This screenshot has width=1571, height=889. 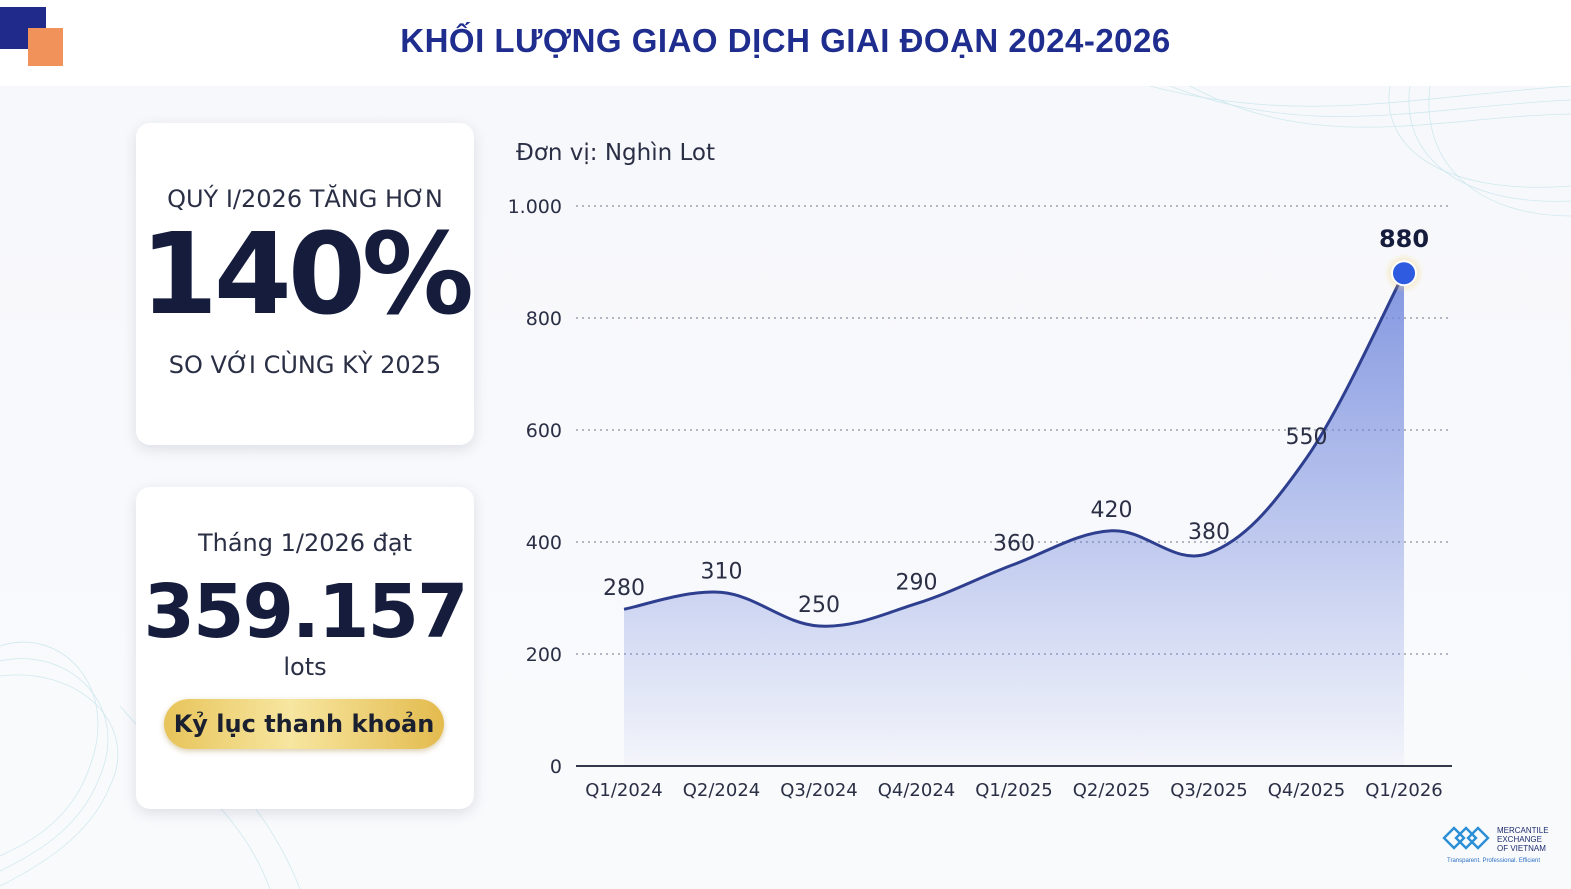 What do you see at coordinates (722, 790) in the screenshot?
I see `x-tick-label: Q2/2024` at bounding box center [722, 790].